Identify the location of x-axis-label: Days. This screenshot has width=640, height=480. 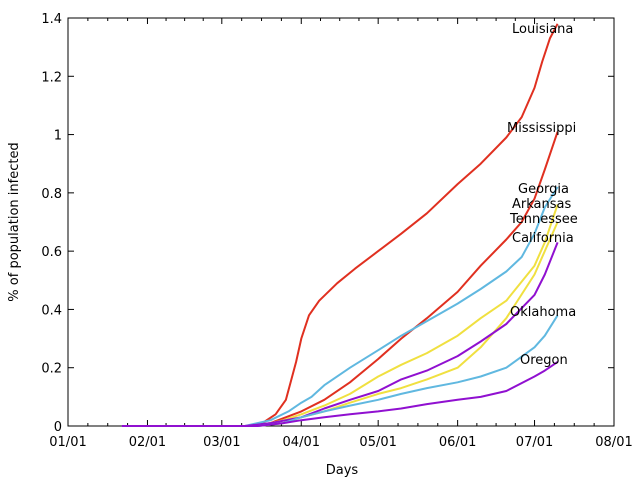
(342, 470).